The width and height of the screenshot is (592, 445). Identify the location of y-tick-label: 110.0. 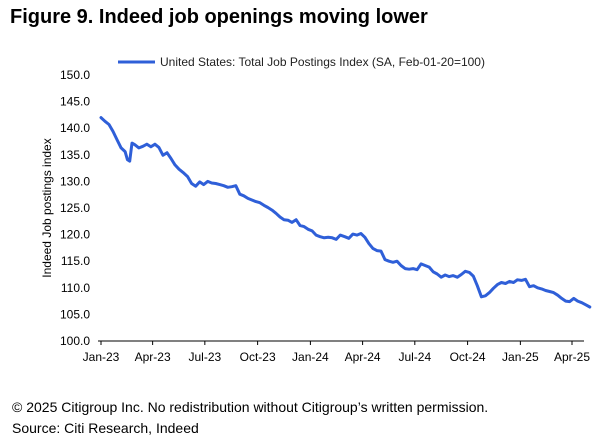
(75, 288).